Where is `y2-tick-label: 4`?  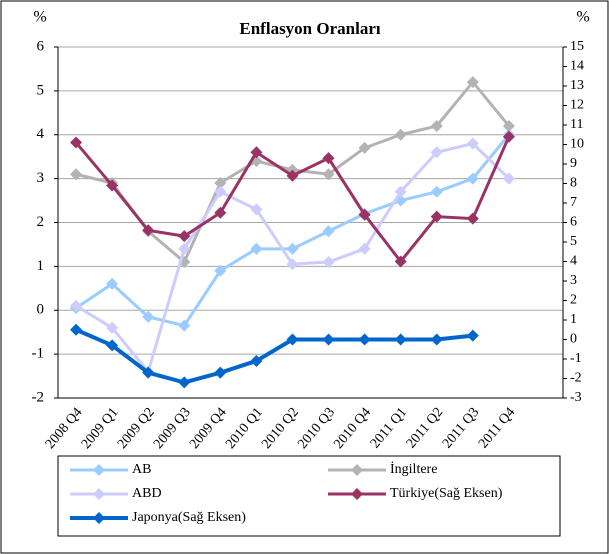
y2-tick-label: 4 is located at coordinates (573, 261).